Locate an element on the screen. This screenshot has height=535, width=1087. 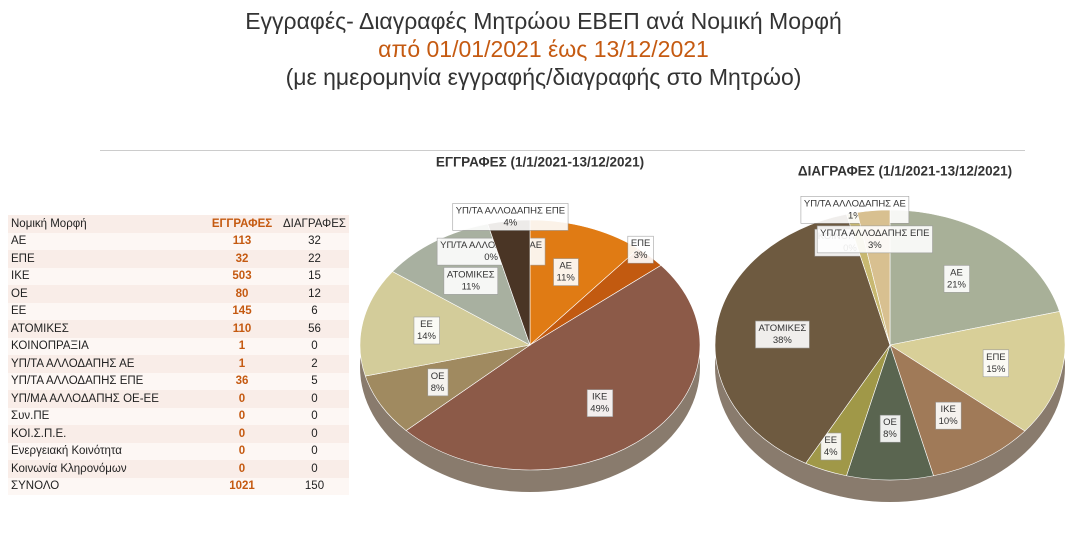
table-cell: 6 is located at coordinates (314, 311).